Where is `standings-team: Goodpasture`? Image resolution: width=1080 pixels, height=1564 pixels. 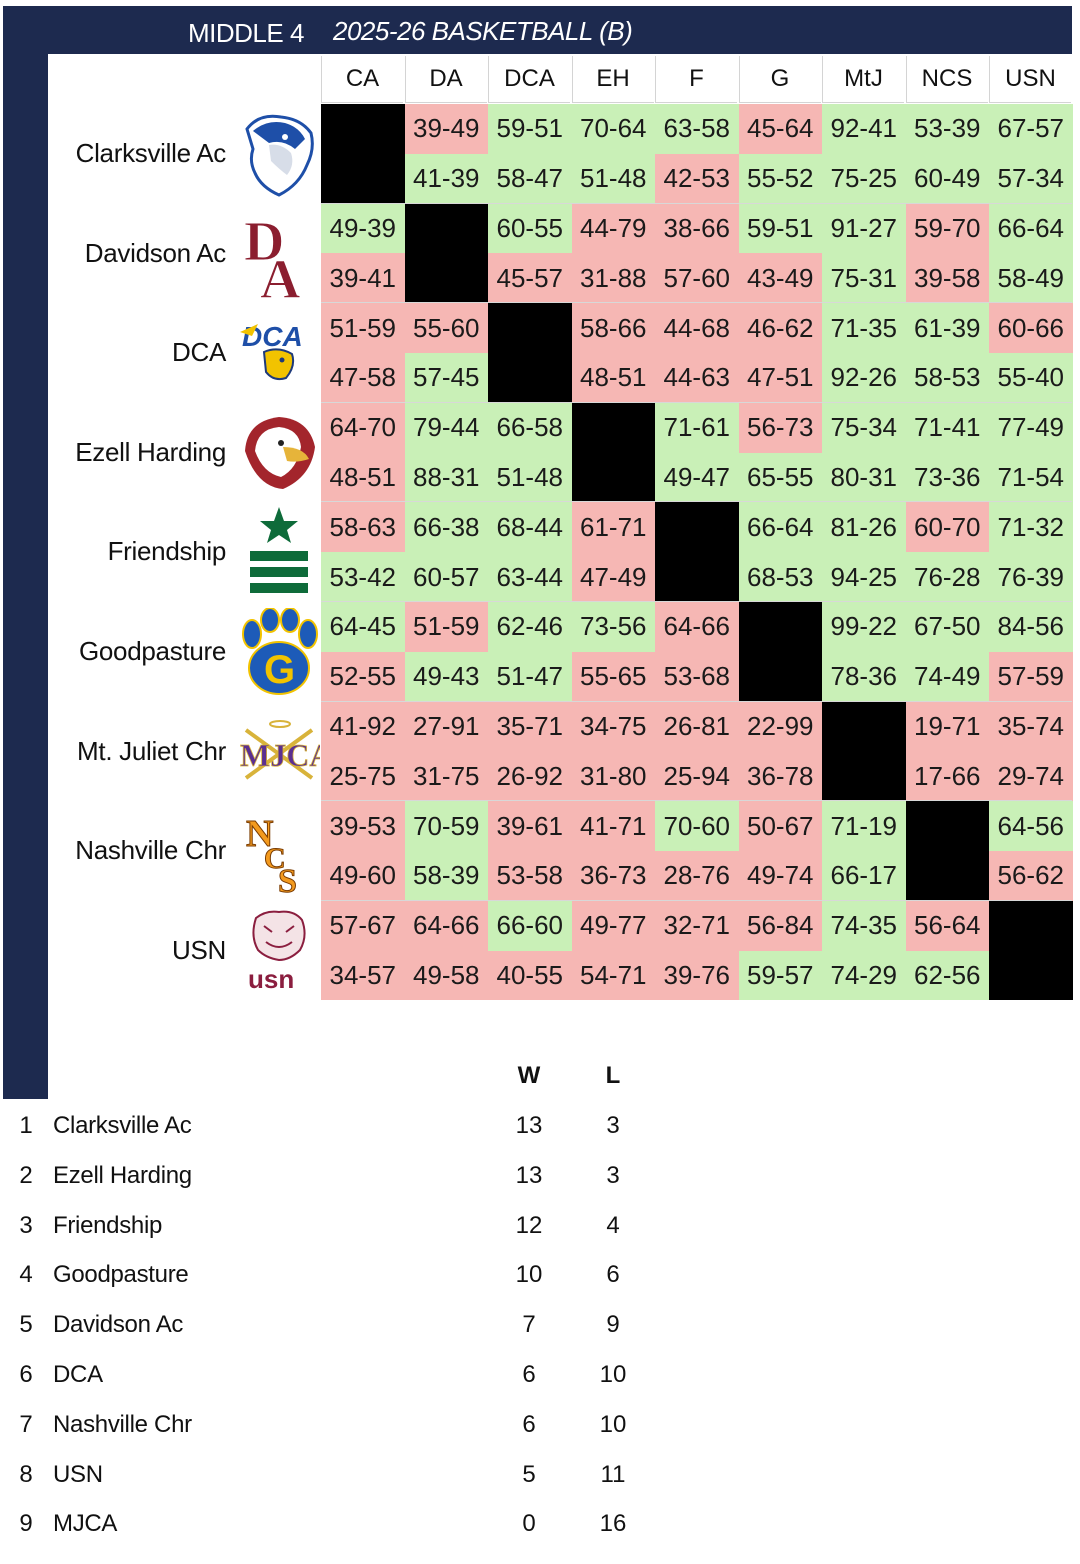 standings-team: Goodpasture is located at coordinates (121, 1275).